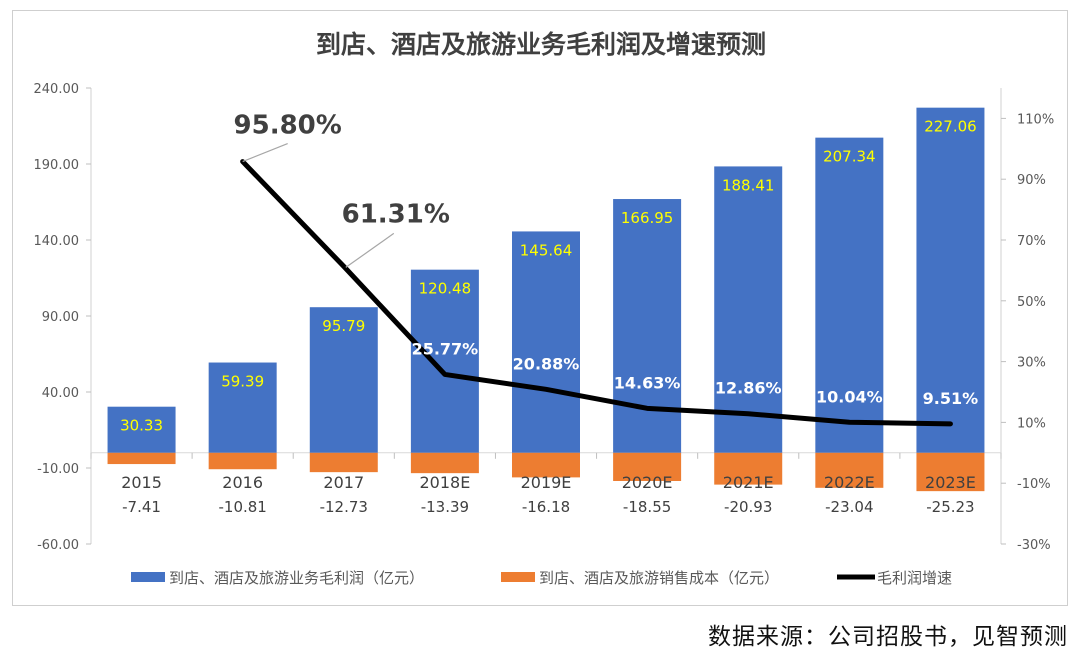 This screenshot has height=659, width=1080. I want to click on left-axis-tick-label: 190.00, so click(57, 165).